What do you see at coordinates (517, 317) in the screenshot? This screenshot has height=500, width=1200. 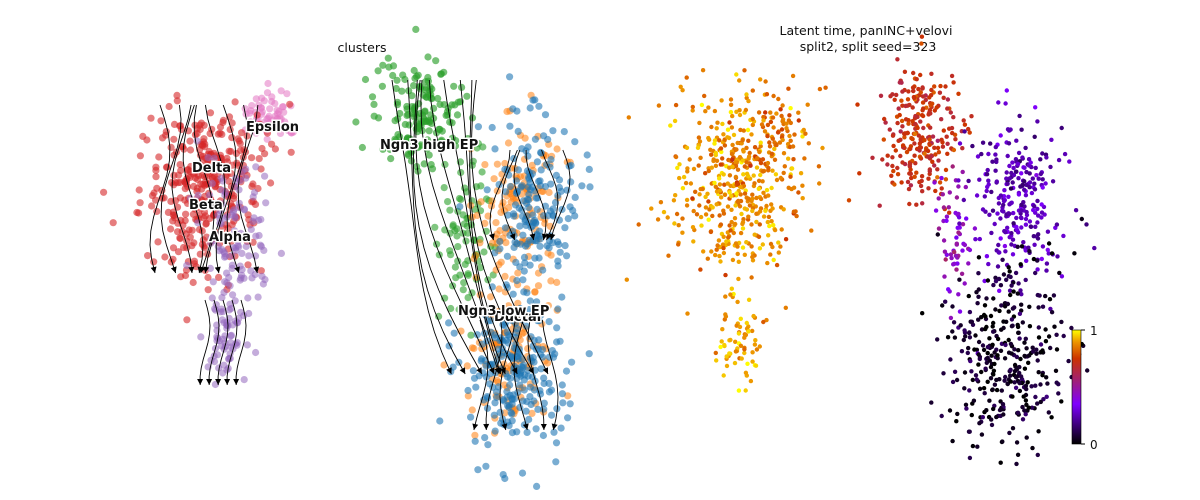 I see `cluster-label-ductal: Ductal` at bounding box center [517, 317].